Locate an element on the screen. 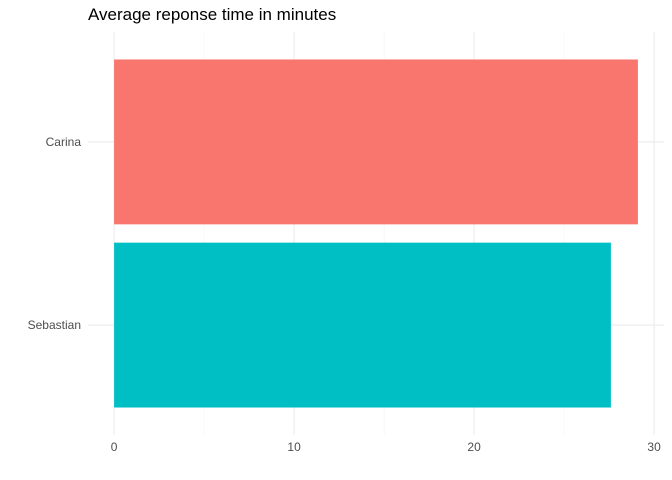 The image size is (672, 480). x-tick-label: 30 is located at coordinates (654, 447).